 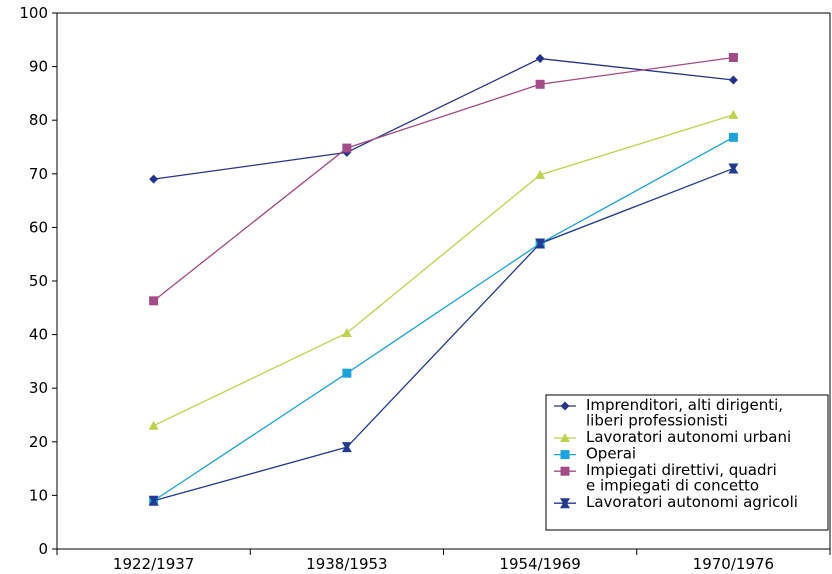 I want to click on y-tick-label: 100, so click(x=33, y=13).